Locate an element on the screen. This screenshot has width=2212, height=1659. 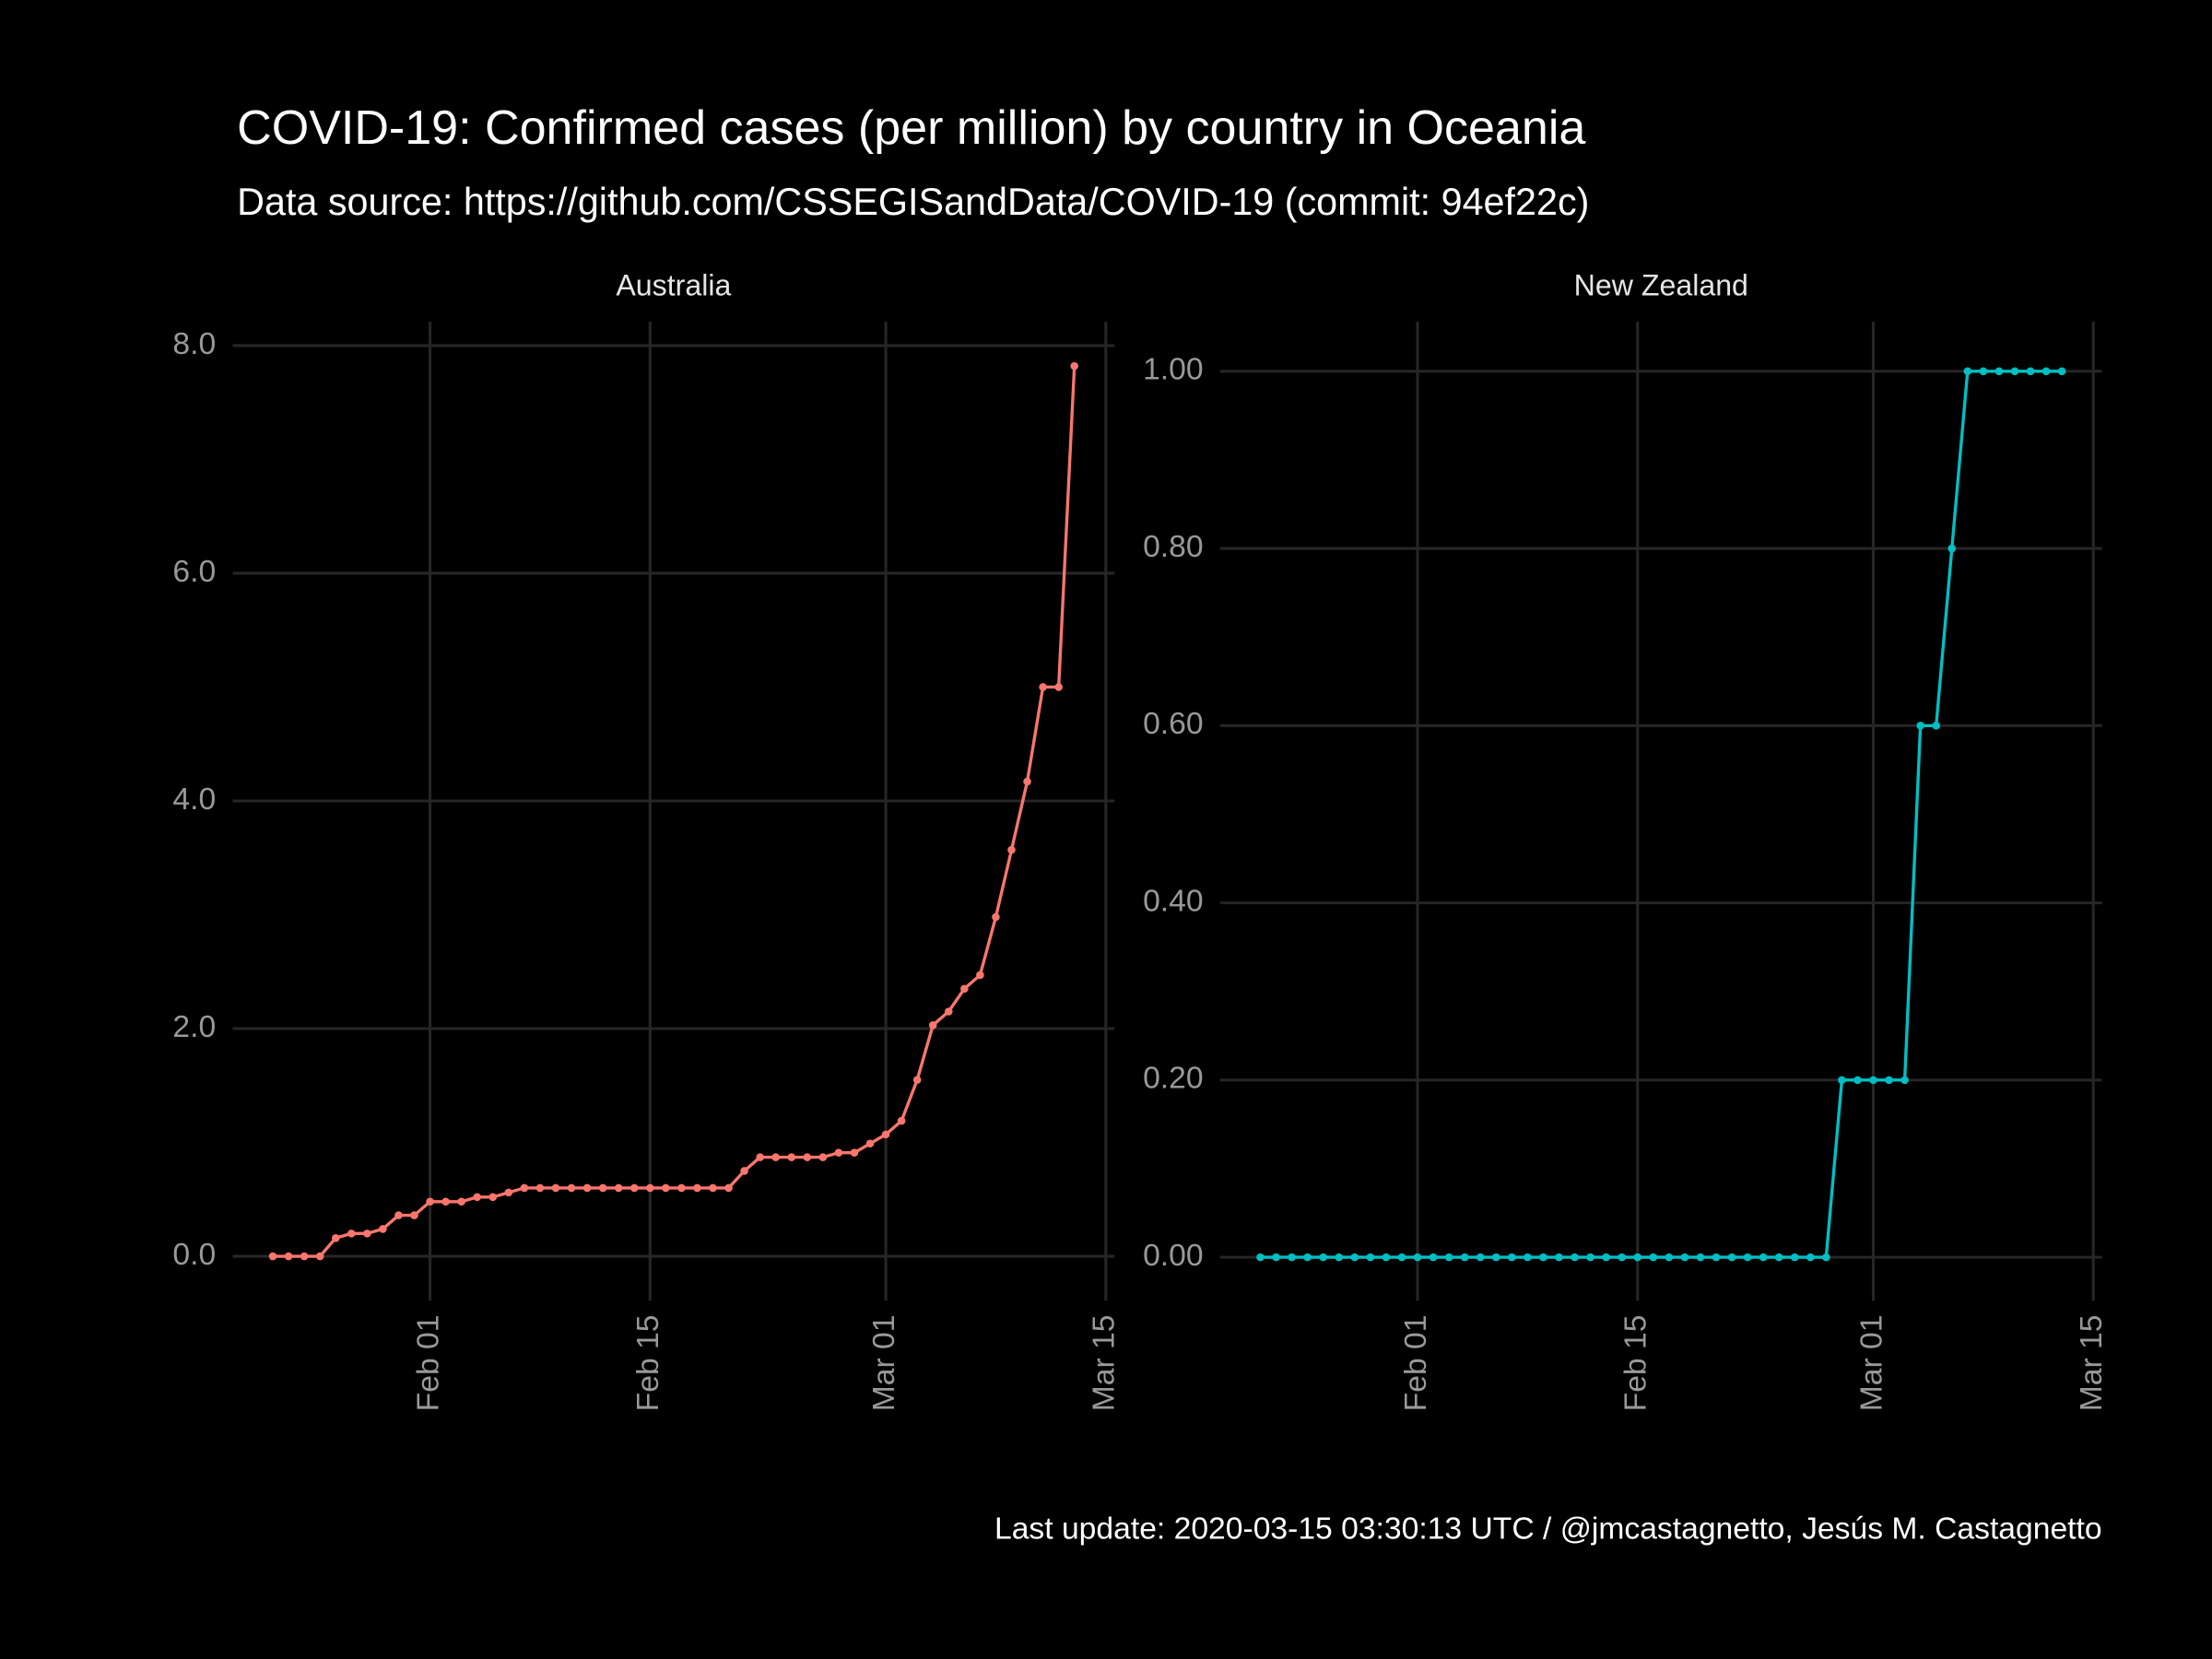
y-tick-label: 4.0 is located at coordinates (194, 799).